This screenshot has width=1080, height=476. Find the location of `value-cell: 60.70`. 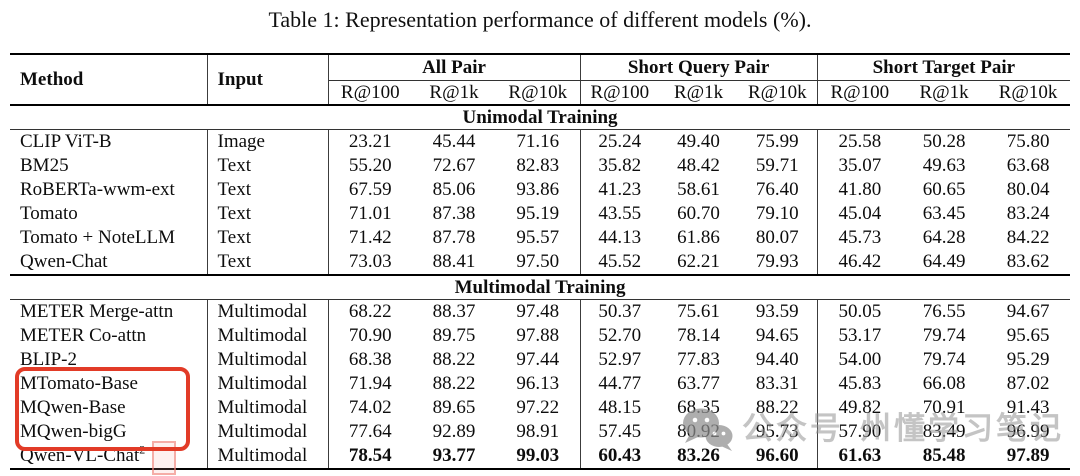

value-cell: 60.70 is located at coordinates (698, 213).